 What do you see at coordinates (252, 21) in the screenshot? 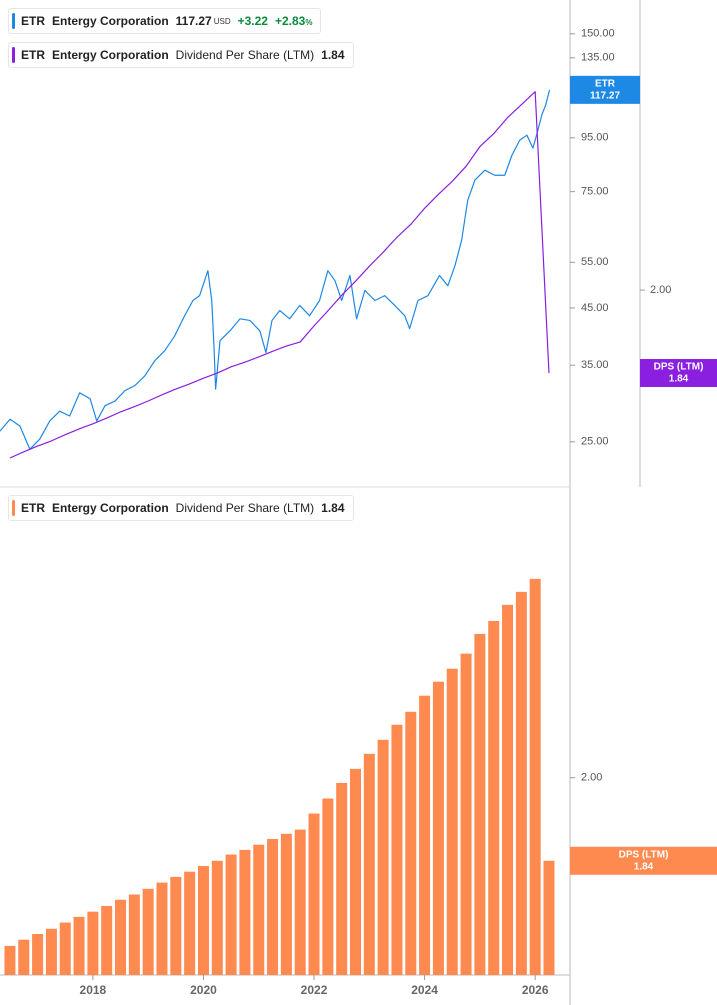
I see `legend-change: +3.22` at bounding box center [252, 21].